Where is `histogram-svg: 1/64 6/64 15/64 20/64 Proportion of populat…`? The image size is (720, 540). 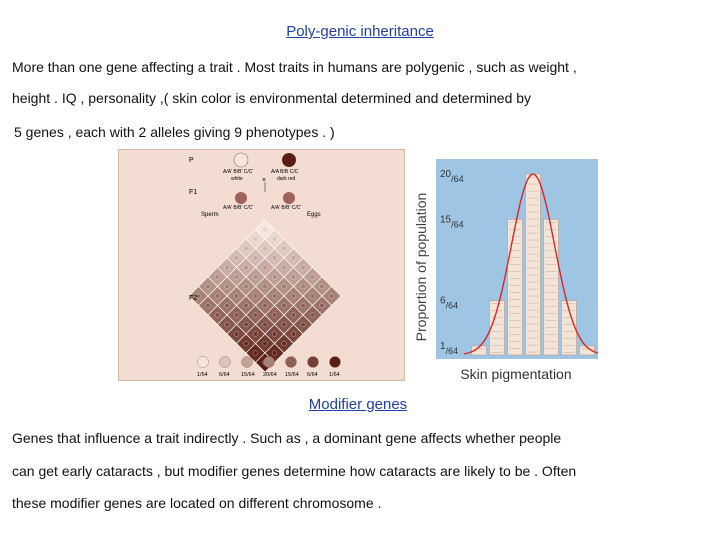 histogram-svg: 1/64 6/64 15/64 20/64 Proportion of populat… is located at coordinates (506, 270).